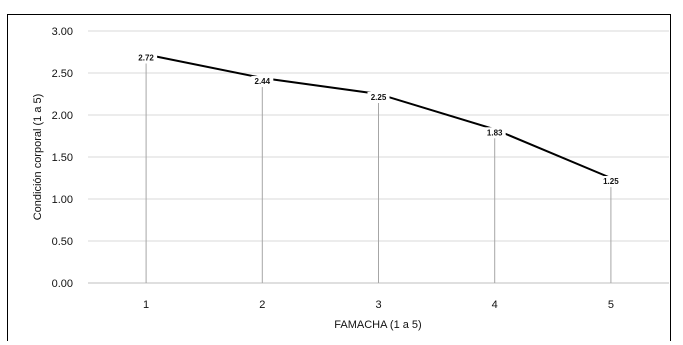 The width and height of the screenshot is (683, 345). What do you see at coordinates (611, 305) in the screenshot?
I see `x-tick-label: 5` at bounding box center [611, 305].